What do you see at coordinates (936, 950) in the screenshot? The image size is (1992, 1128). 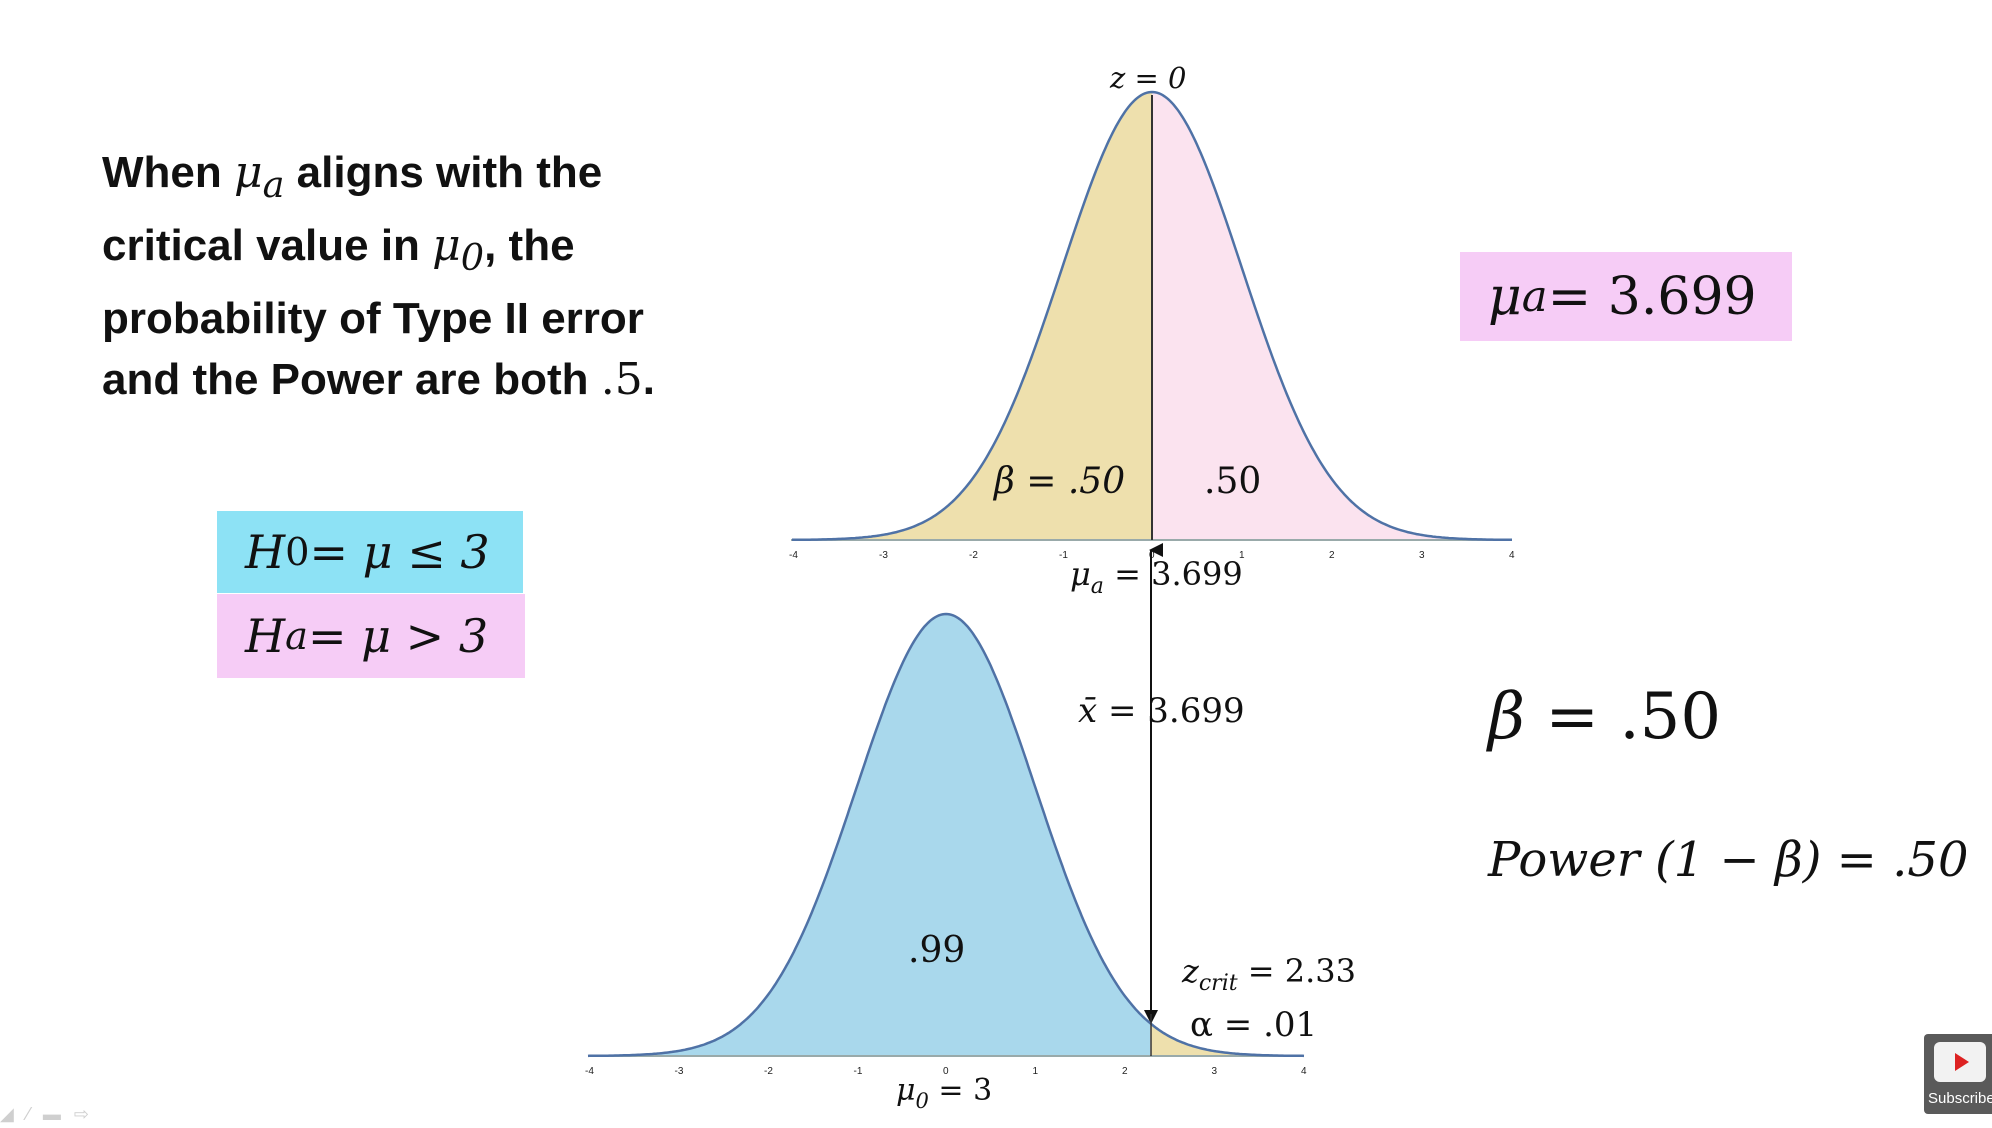 I see `confidence-area-label: .99` at bounding box center [936, 950].